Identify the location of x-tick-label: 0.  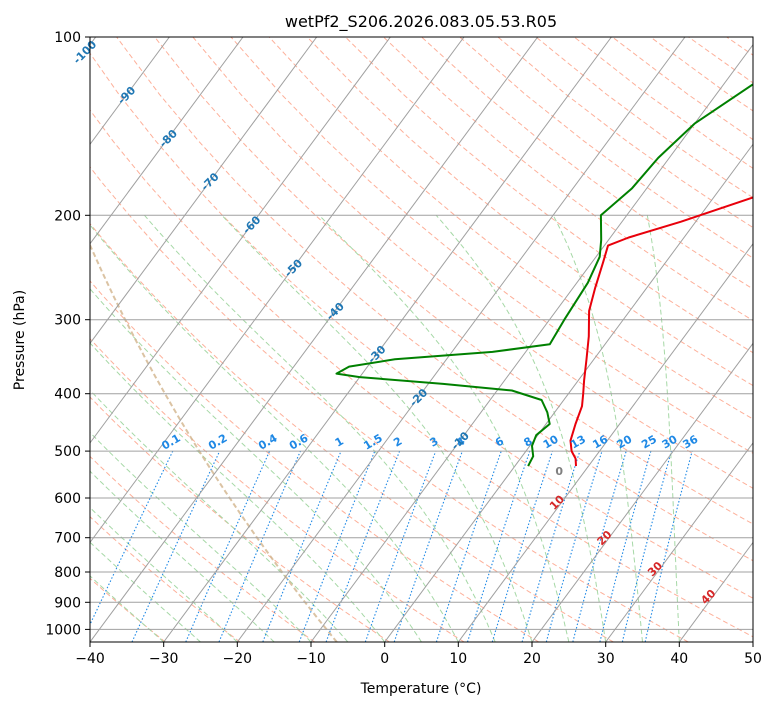
(384, 659).